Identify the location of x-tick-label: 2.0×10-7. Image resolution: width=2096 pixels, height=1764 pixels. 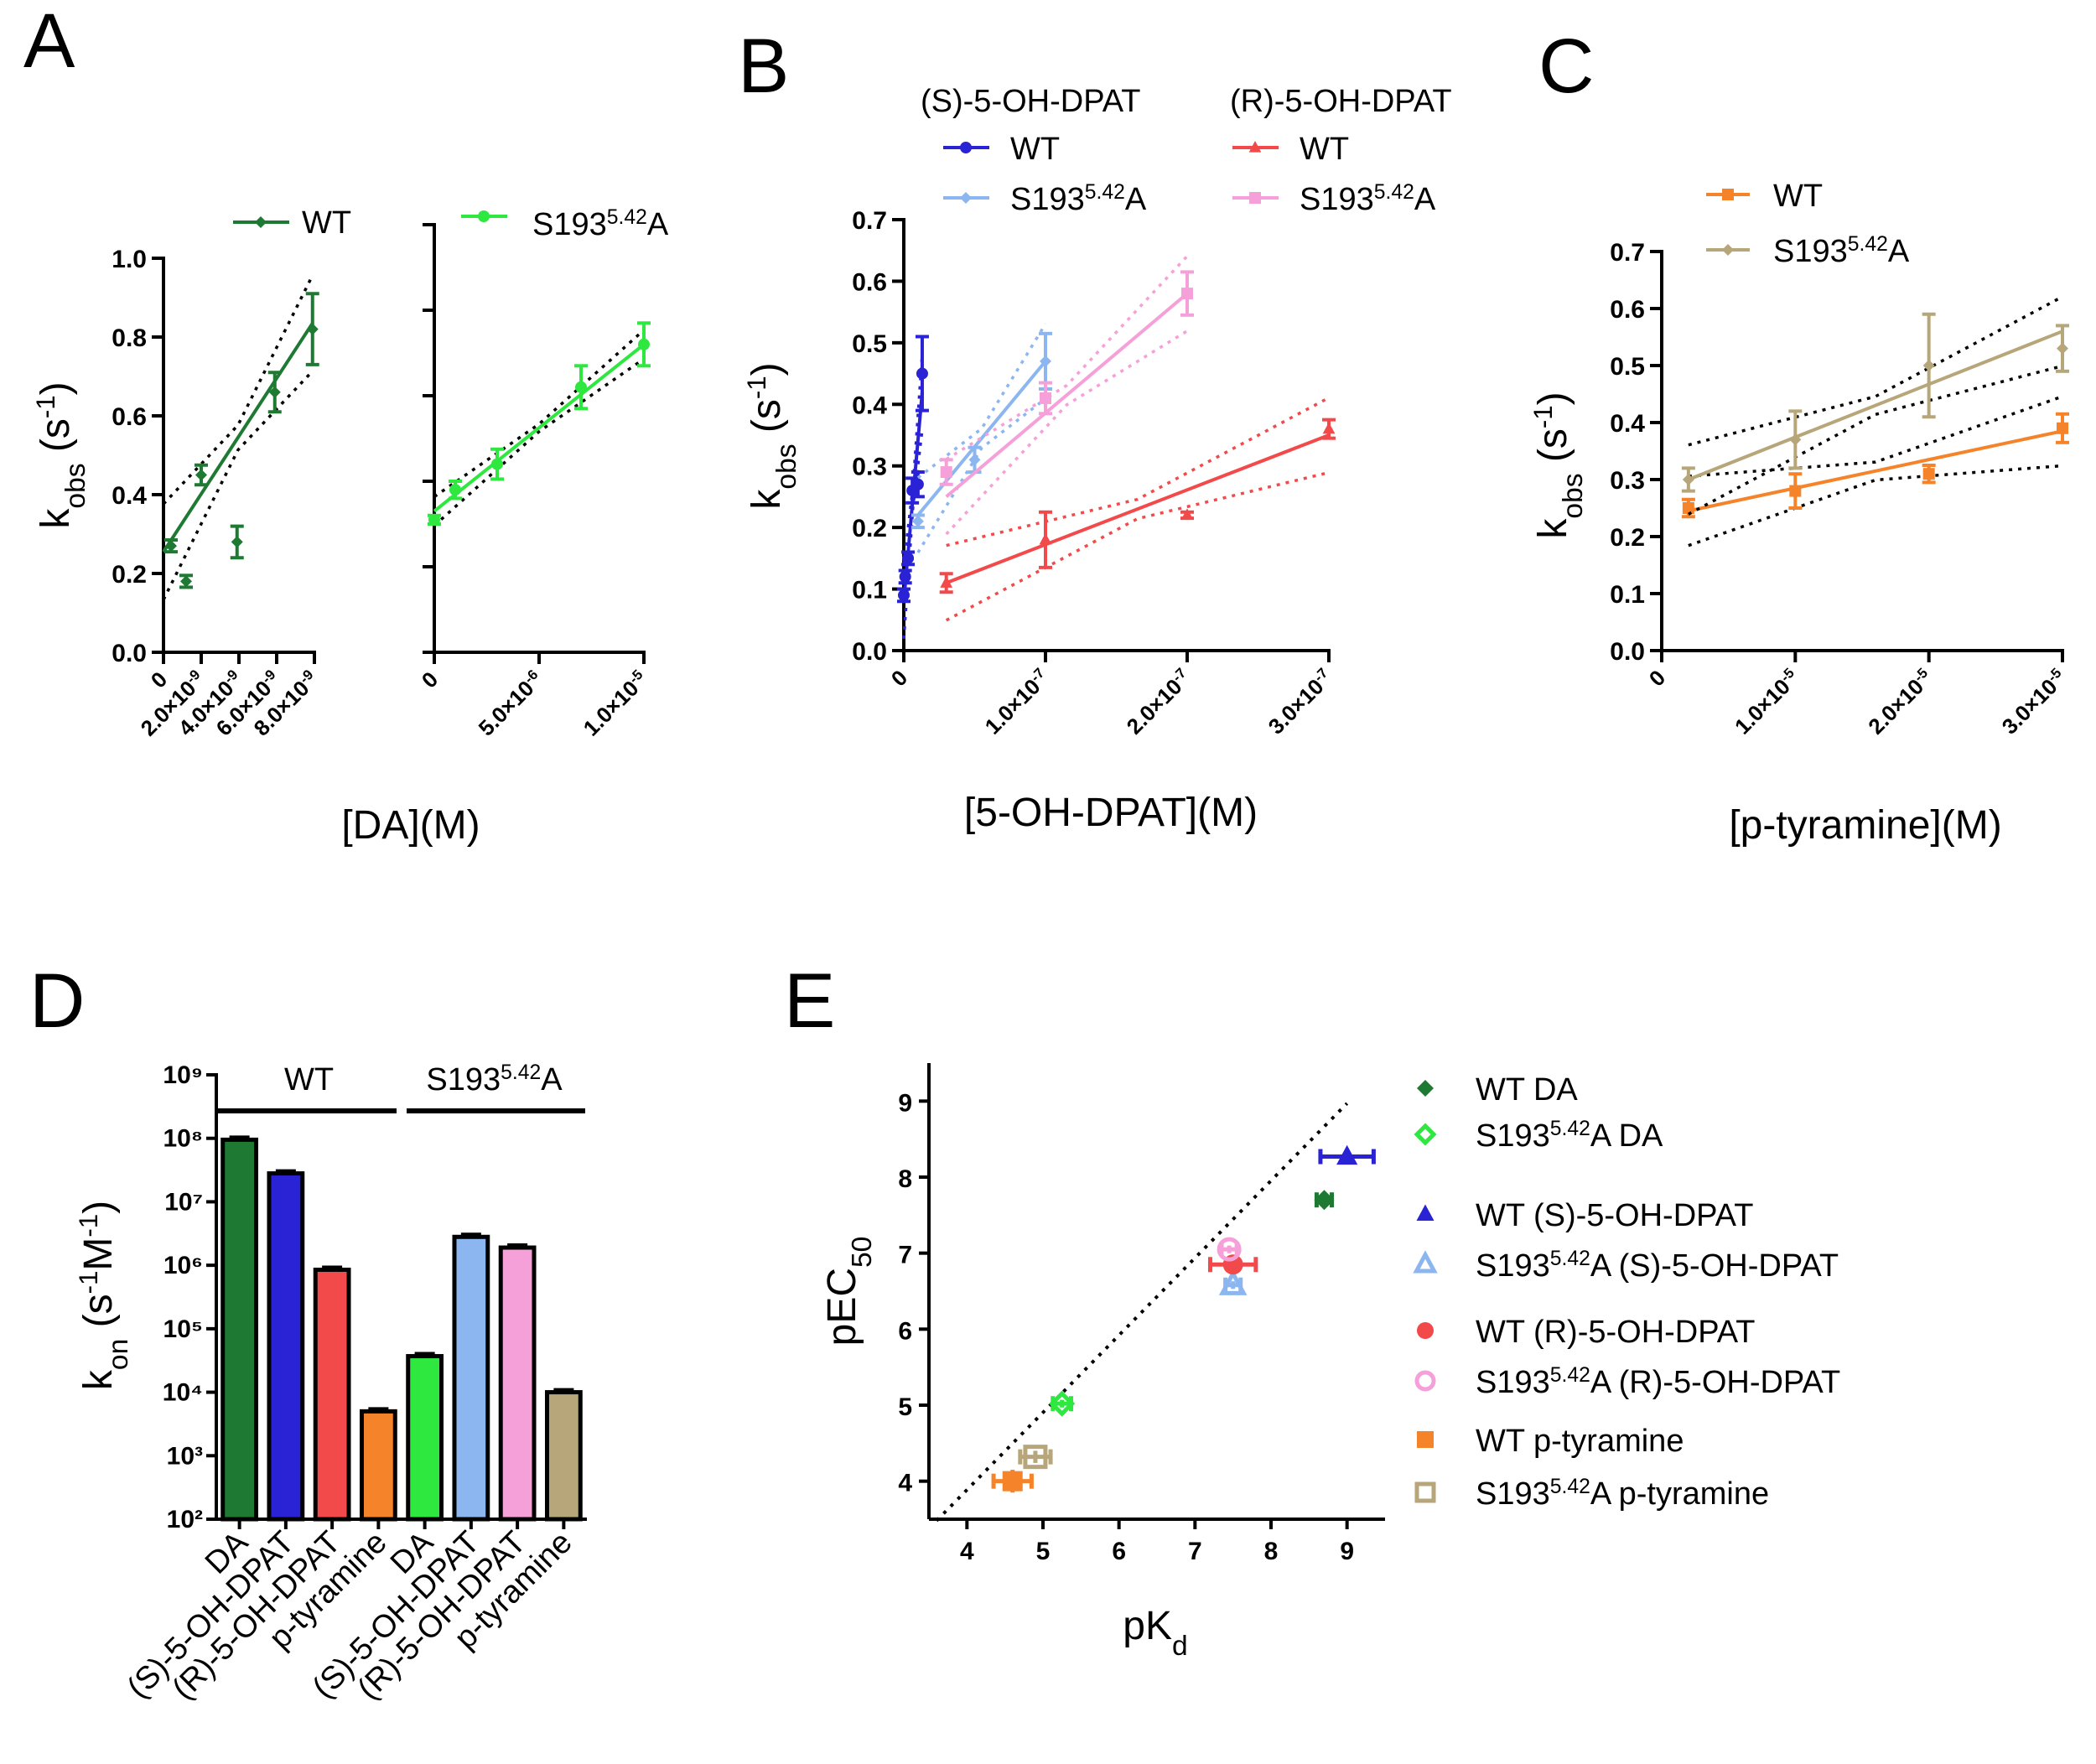
(1159, 702).